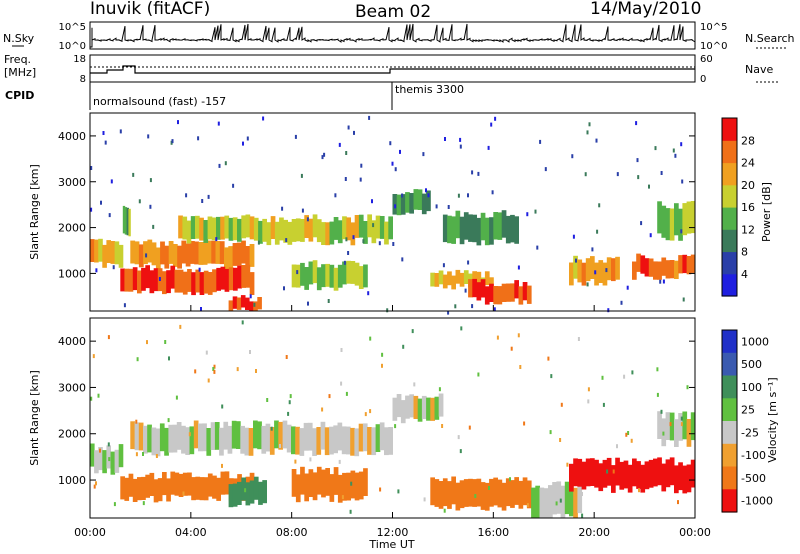 Image resolution: width=800 pixels, height=554 pixels. Describe the element at coordinates (748, 140) in the screenshot. I see `power-colorbar-tick: 28` at that location.